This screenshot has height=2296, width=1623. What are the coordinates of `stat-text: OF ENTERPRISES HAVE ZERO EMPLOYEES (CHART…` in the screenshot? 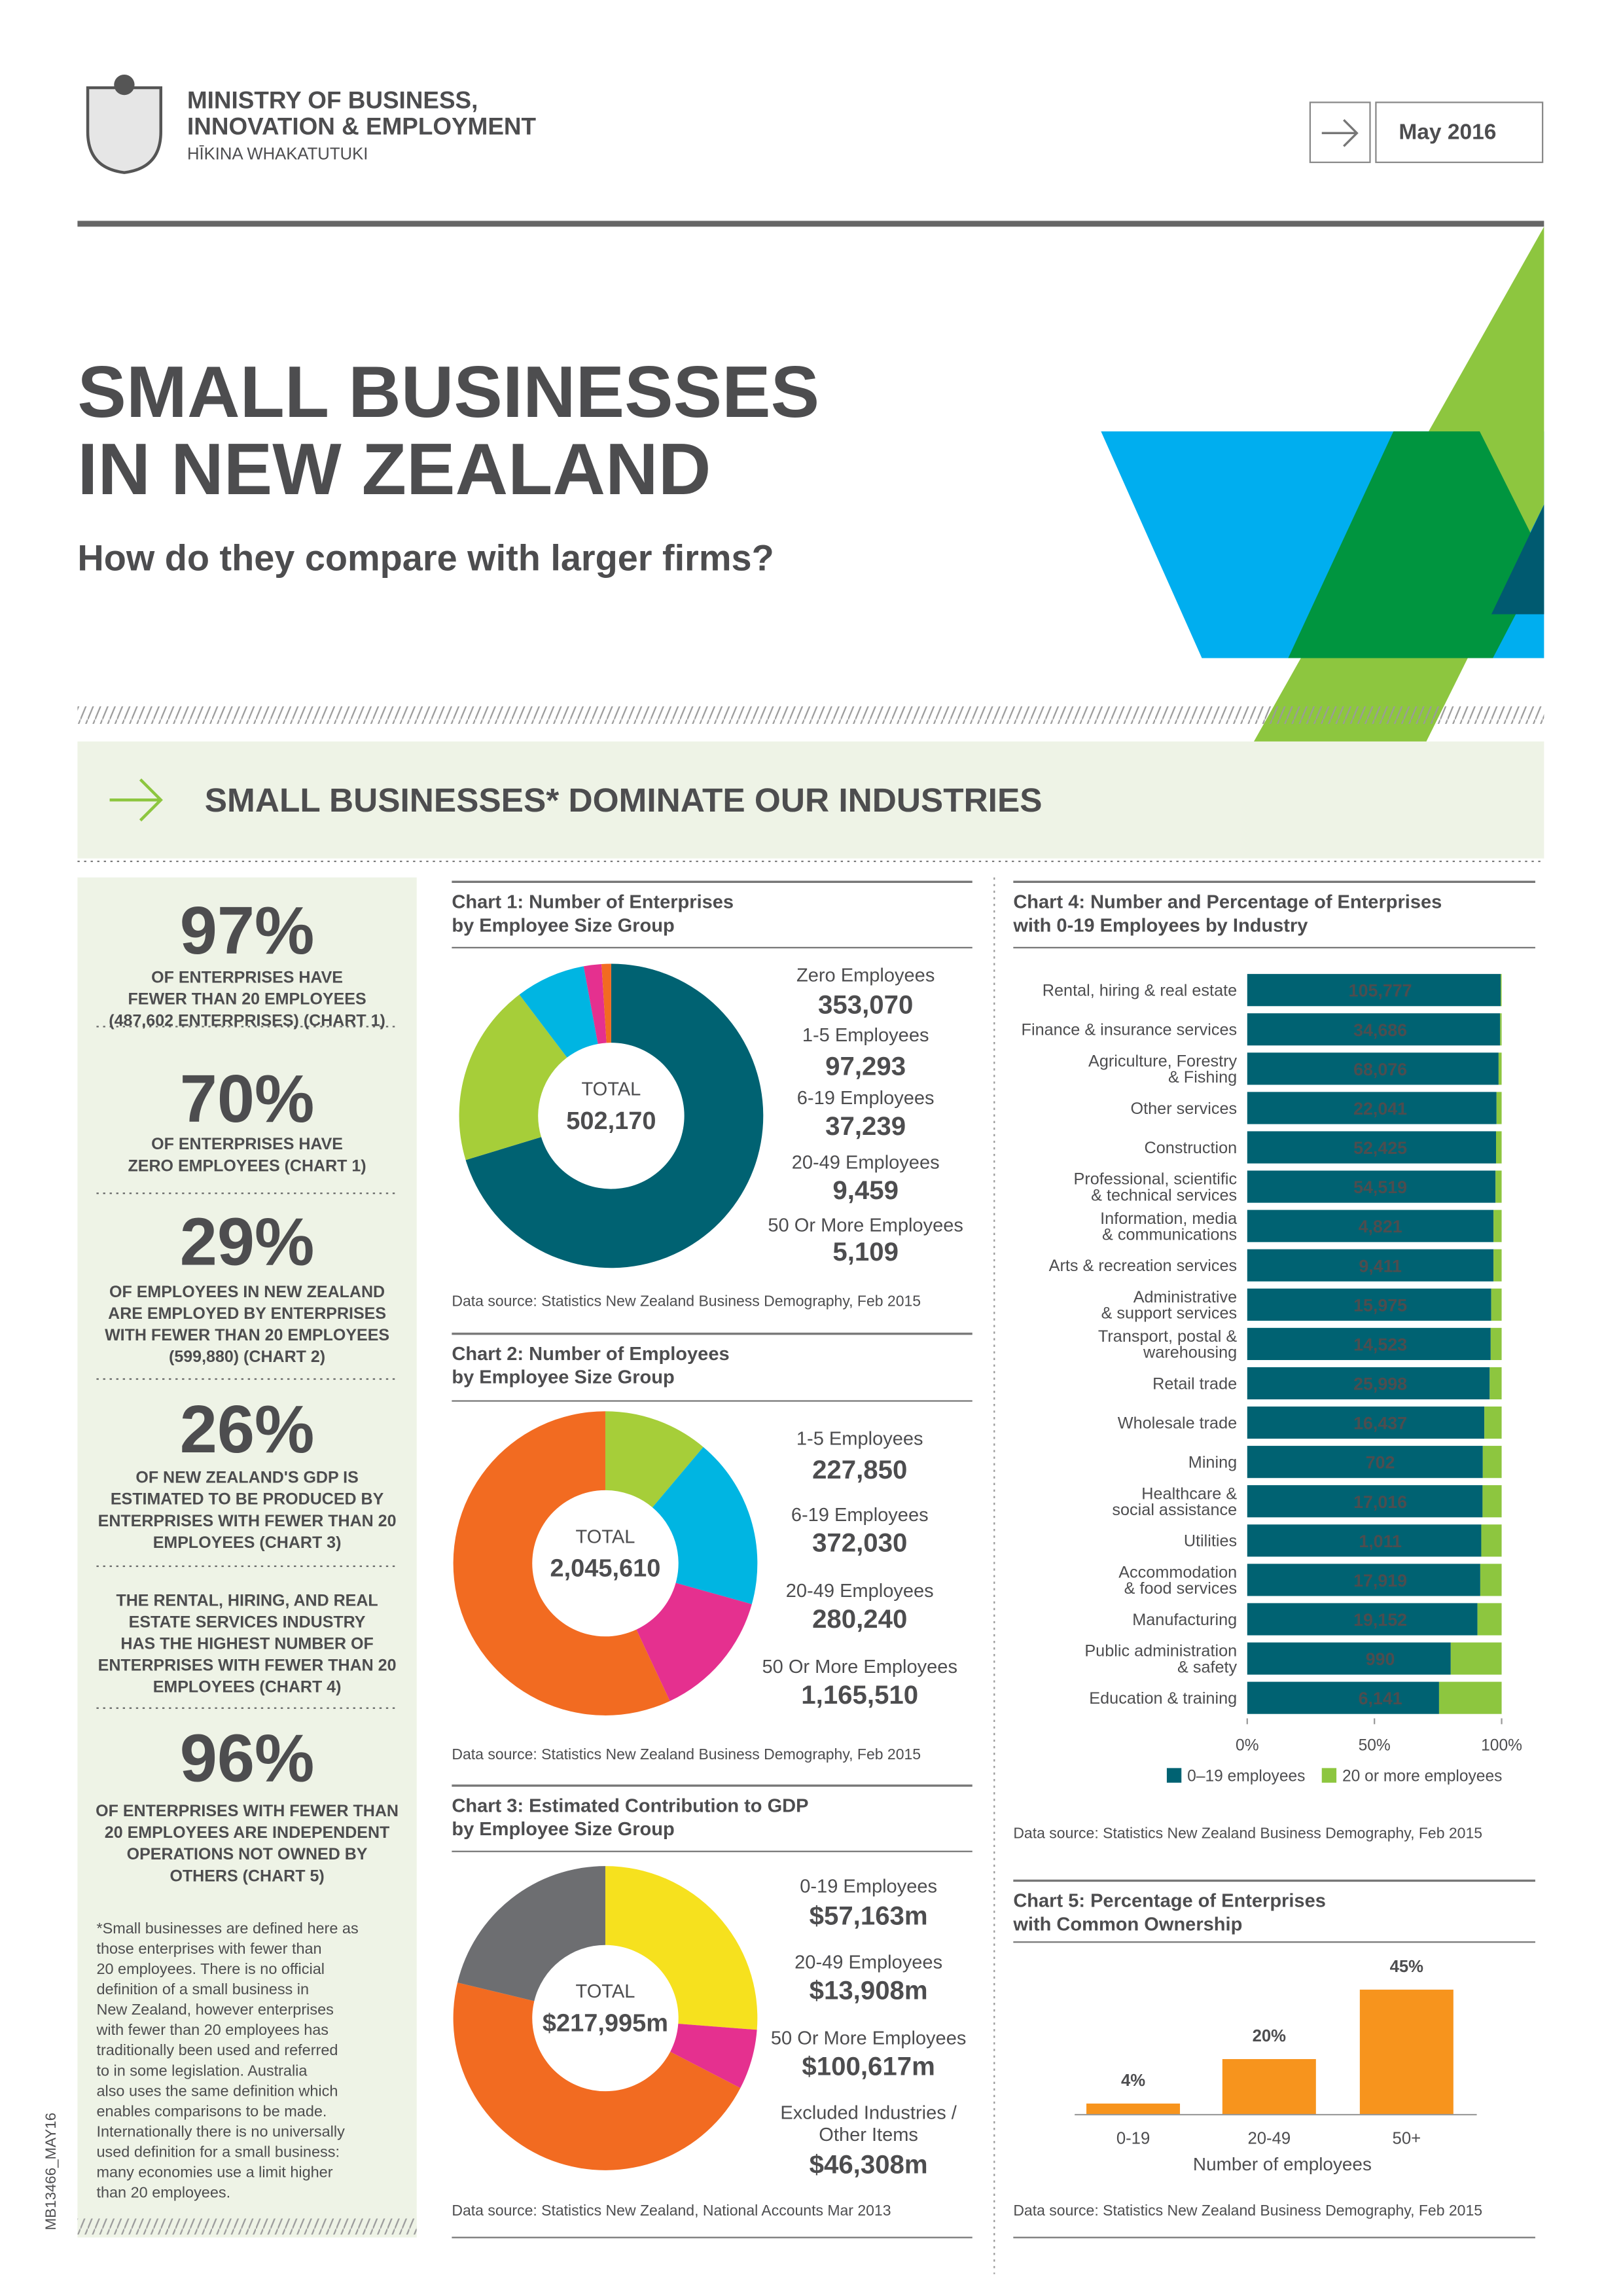 It's located at (247, 1155).